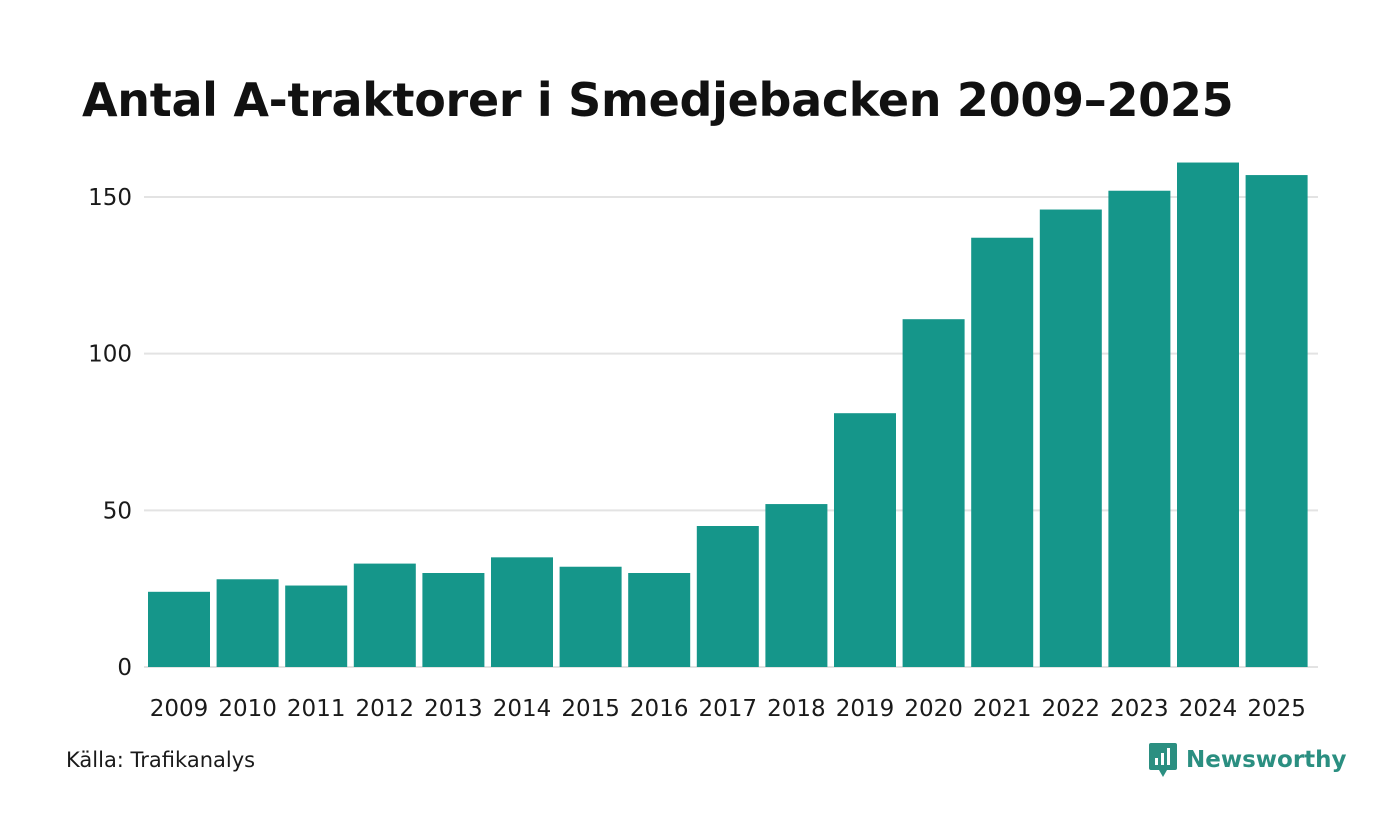 This screenshot has width=1400, height=840. Describe the element at coordinates (1163, 760) in the screenshot. I see `newsworthy-logo-icon` at that location.